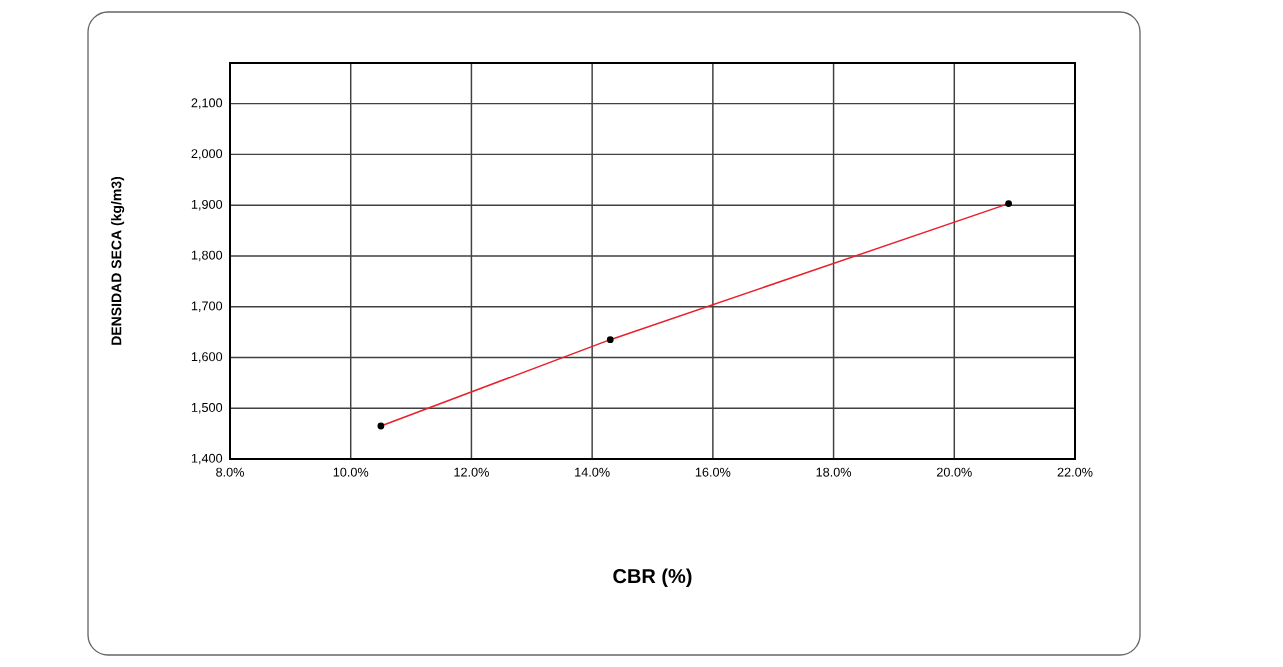 This screenshot has width=1283, height=667. What do you see at coordinates (351, 472) in the screenshot?
I see `x-tick-label: 10.0%` at bounding box center [351, 472].